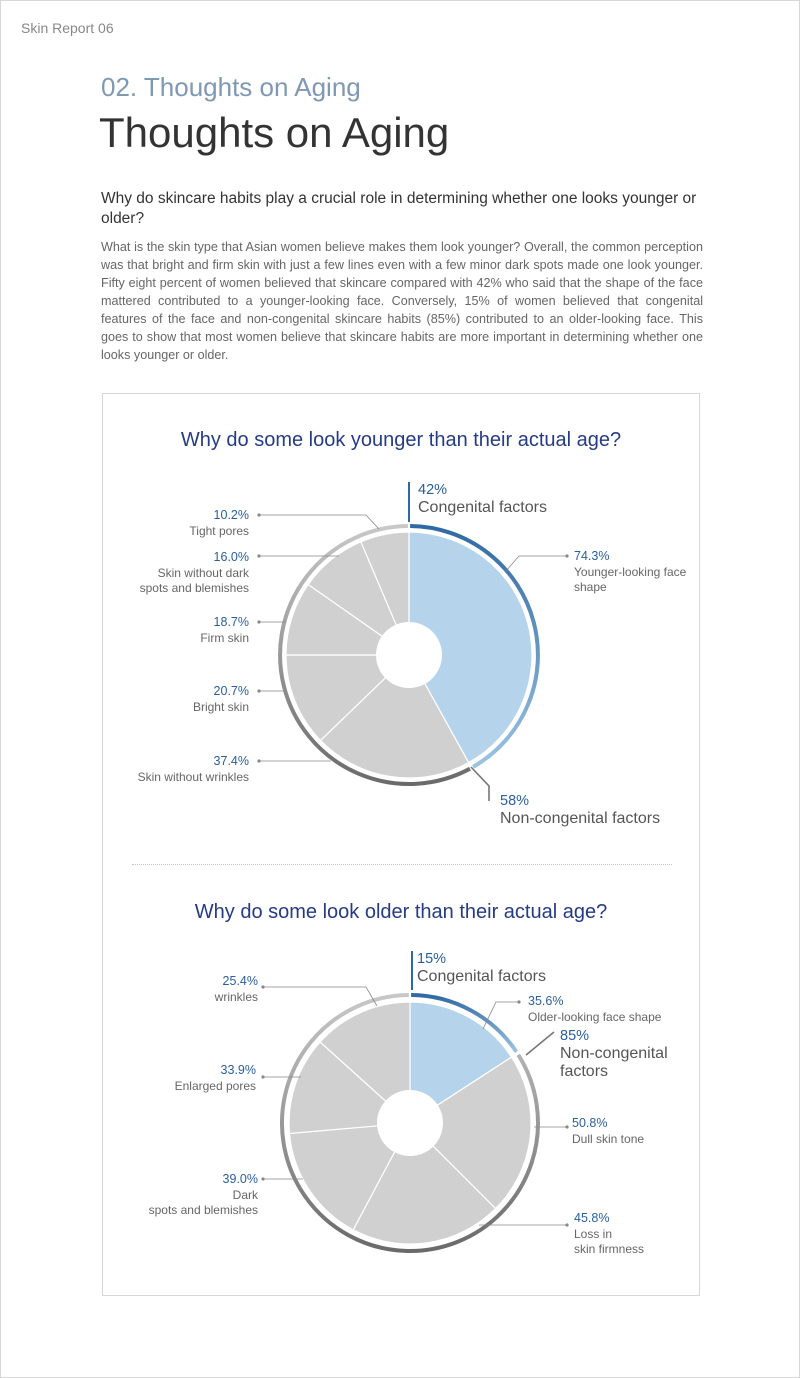 This screenshot has height=1378, width=800. I want to click on slice-label-3: Dark spots and blemishes, so click(204, 1202).